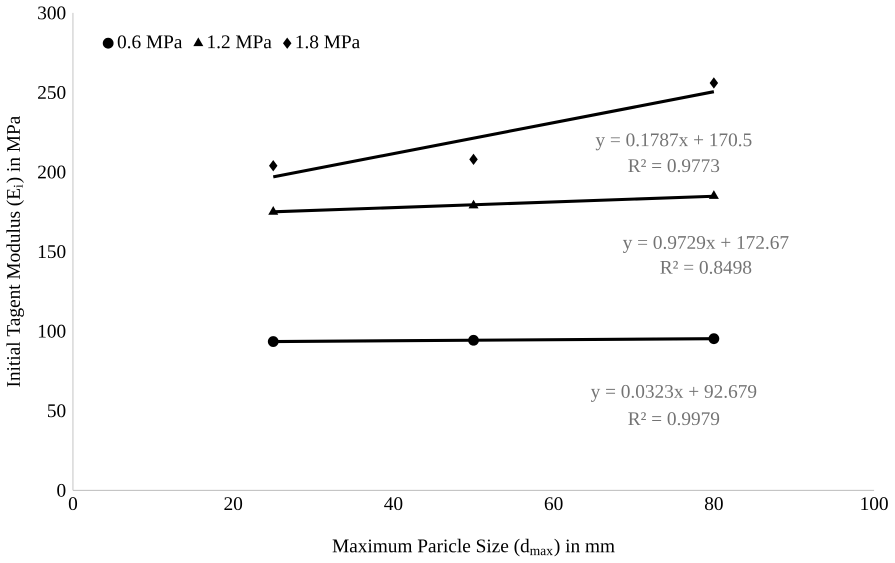  What do you see at coordinates (150, 42) in the screenshot?
I see `legend-label: 0.6 MPa` at bounding box center [150, 42].